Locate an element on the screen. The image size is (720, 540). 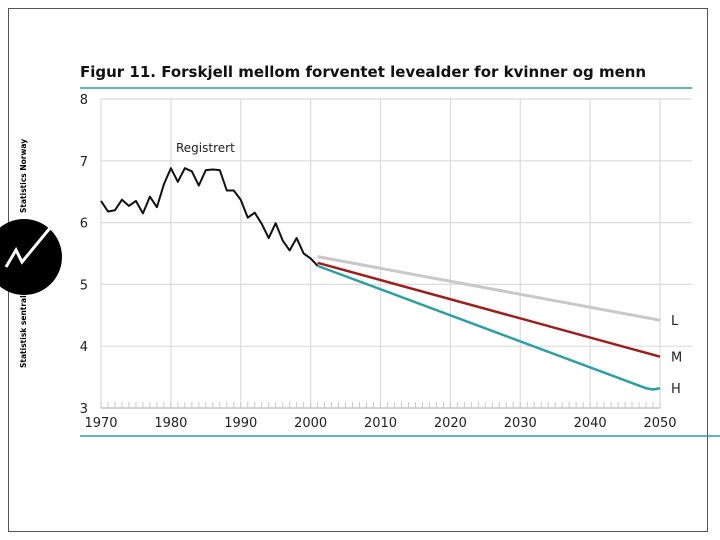
x-tick-label-2010: 2010 is located at coordinates (380, 423).